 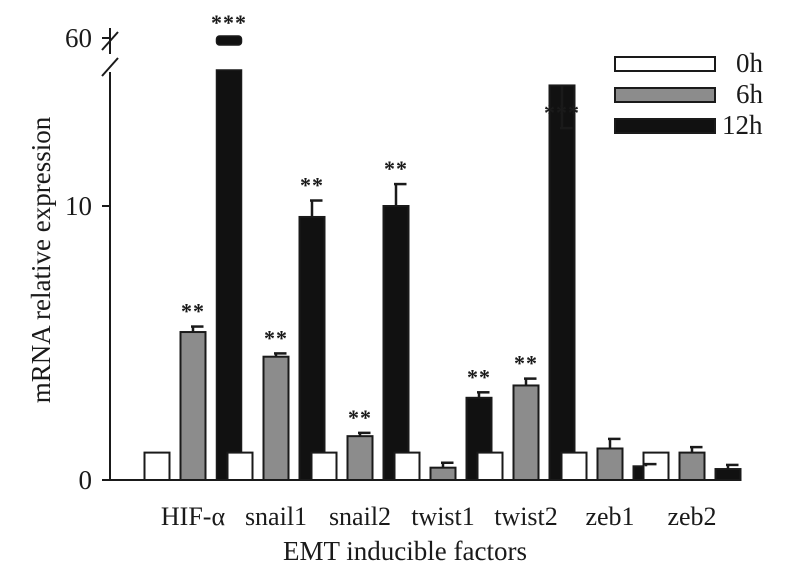 I want to click on significance-6h-4: **, so click(x=526, y=363).